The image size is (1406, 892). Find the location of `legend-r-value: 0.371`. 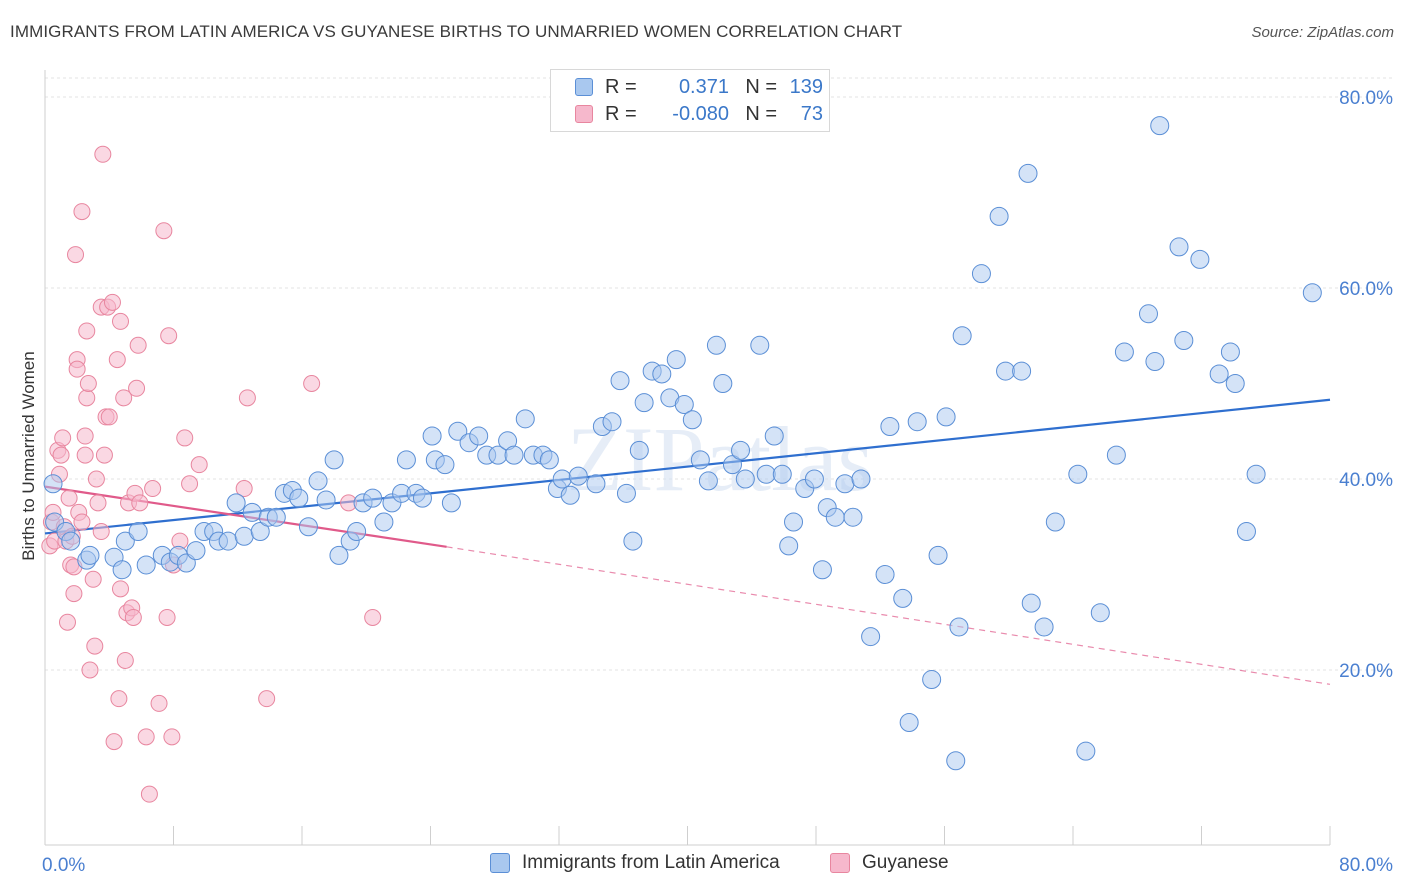

legend-r-value: 0.371 is located at coordinates (703, 86).